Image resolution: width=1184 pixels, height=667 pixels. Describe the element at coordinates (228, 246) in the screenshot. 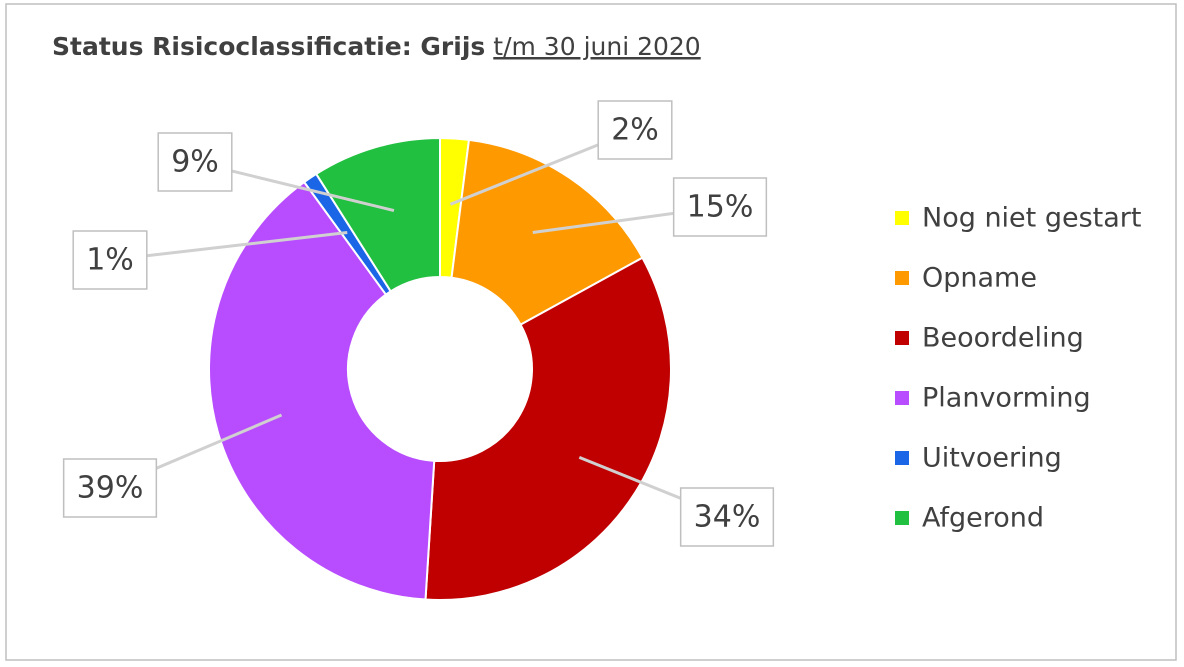

I see `leader-line` at that location.